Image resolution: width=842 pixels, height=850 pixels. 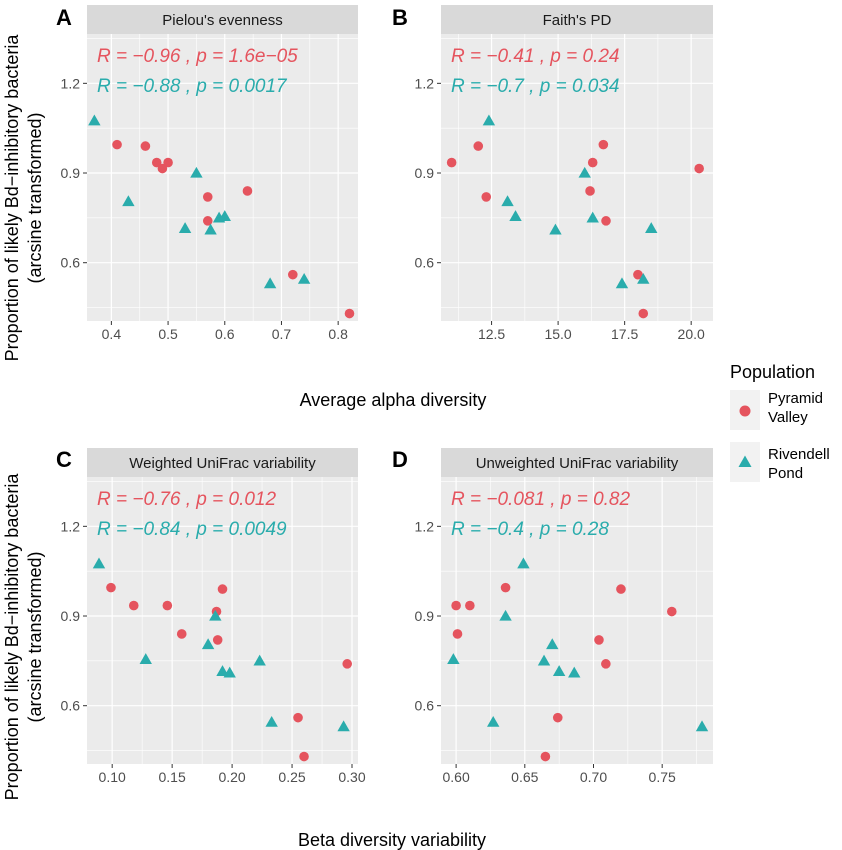 What do you see at coordinates (530, 529) in the screenshot?
I see `stat-annotation: R = −0.4 , p = 0.28` at bounding box center [530, 529].